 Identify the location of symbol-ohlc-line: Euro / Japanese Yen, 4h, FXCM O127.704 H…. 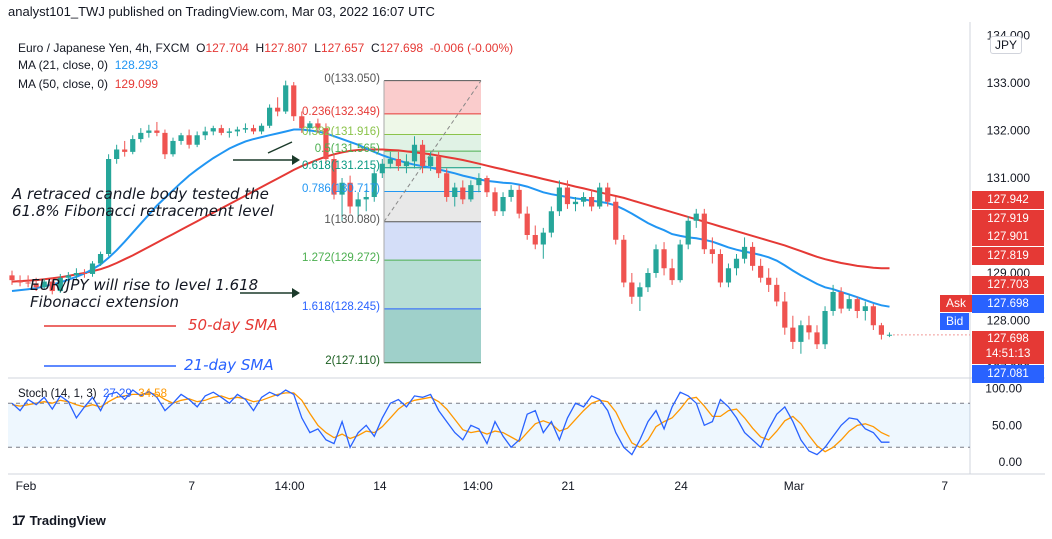
(266, 48).